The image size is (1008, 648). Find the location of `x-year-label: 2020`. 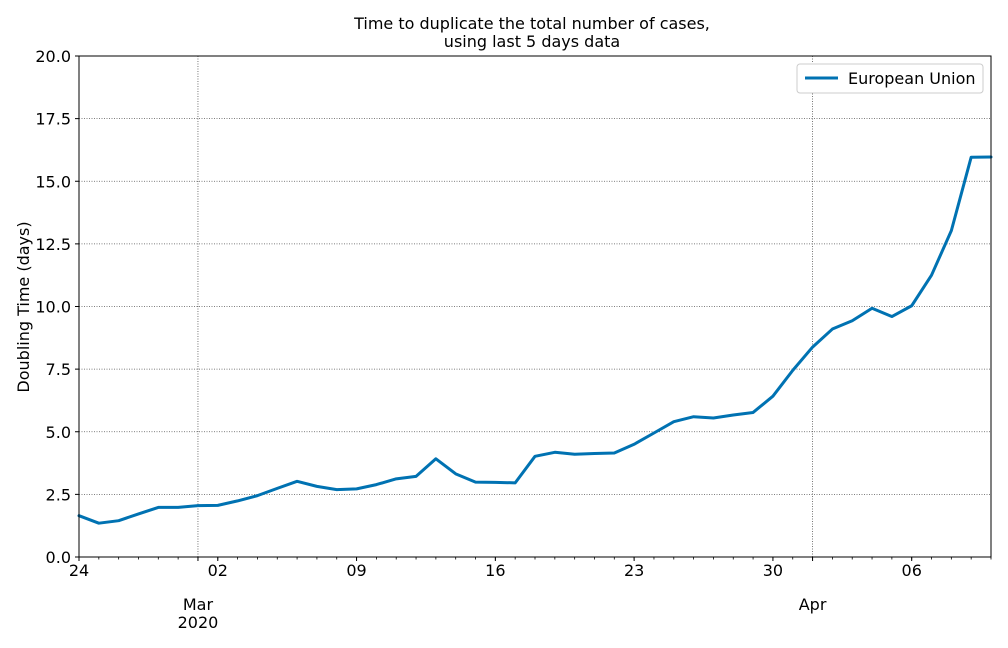

x-year-label: 2020 is located at coordinates (198, 622).